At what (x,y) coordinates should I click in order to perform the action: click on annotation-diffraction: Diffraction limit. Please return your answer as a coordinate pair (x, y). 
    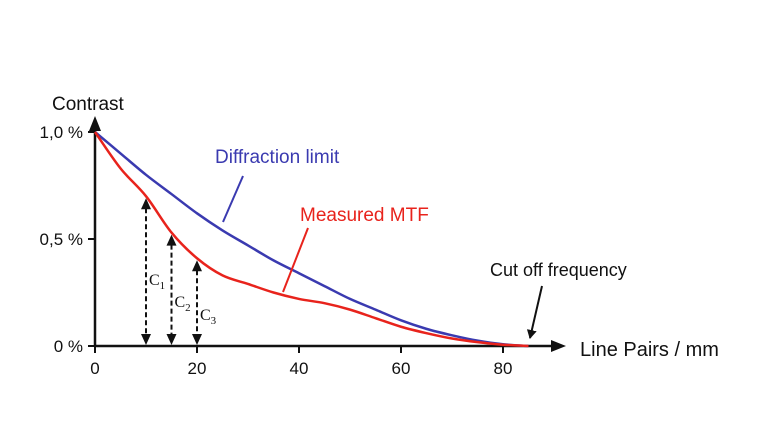
    Looking at the image, I should click on (277, 185).